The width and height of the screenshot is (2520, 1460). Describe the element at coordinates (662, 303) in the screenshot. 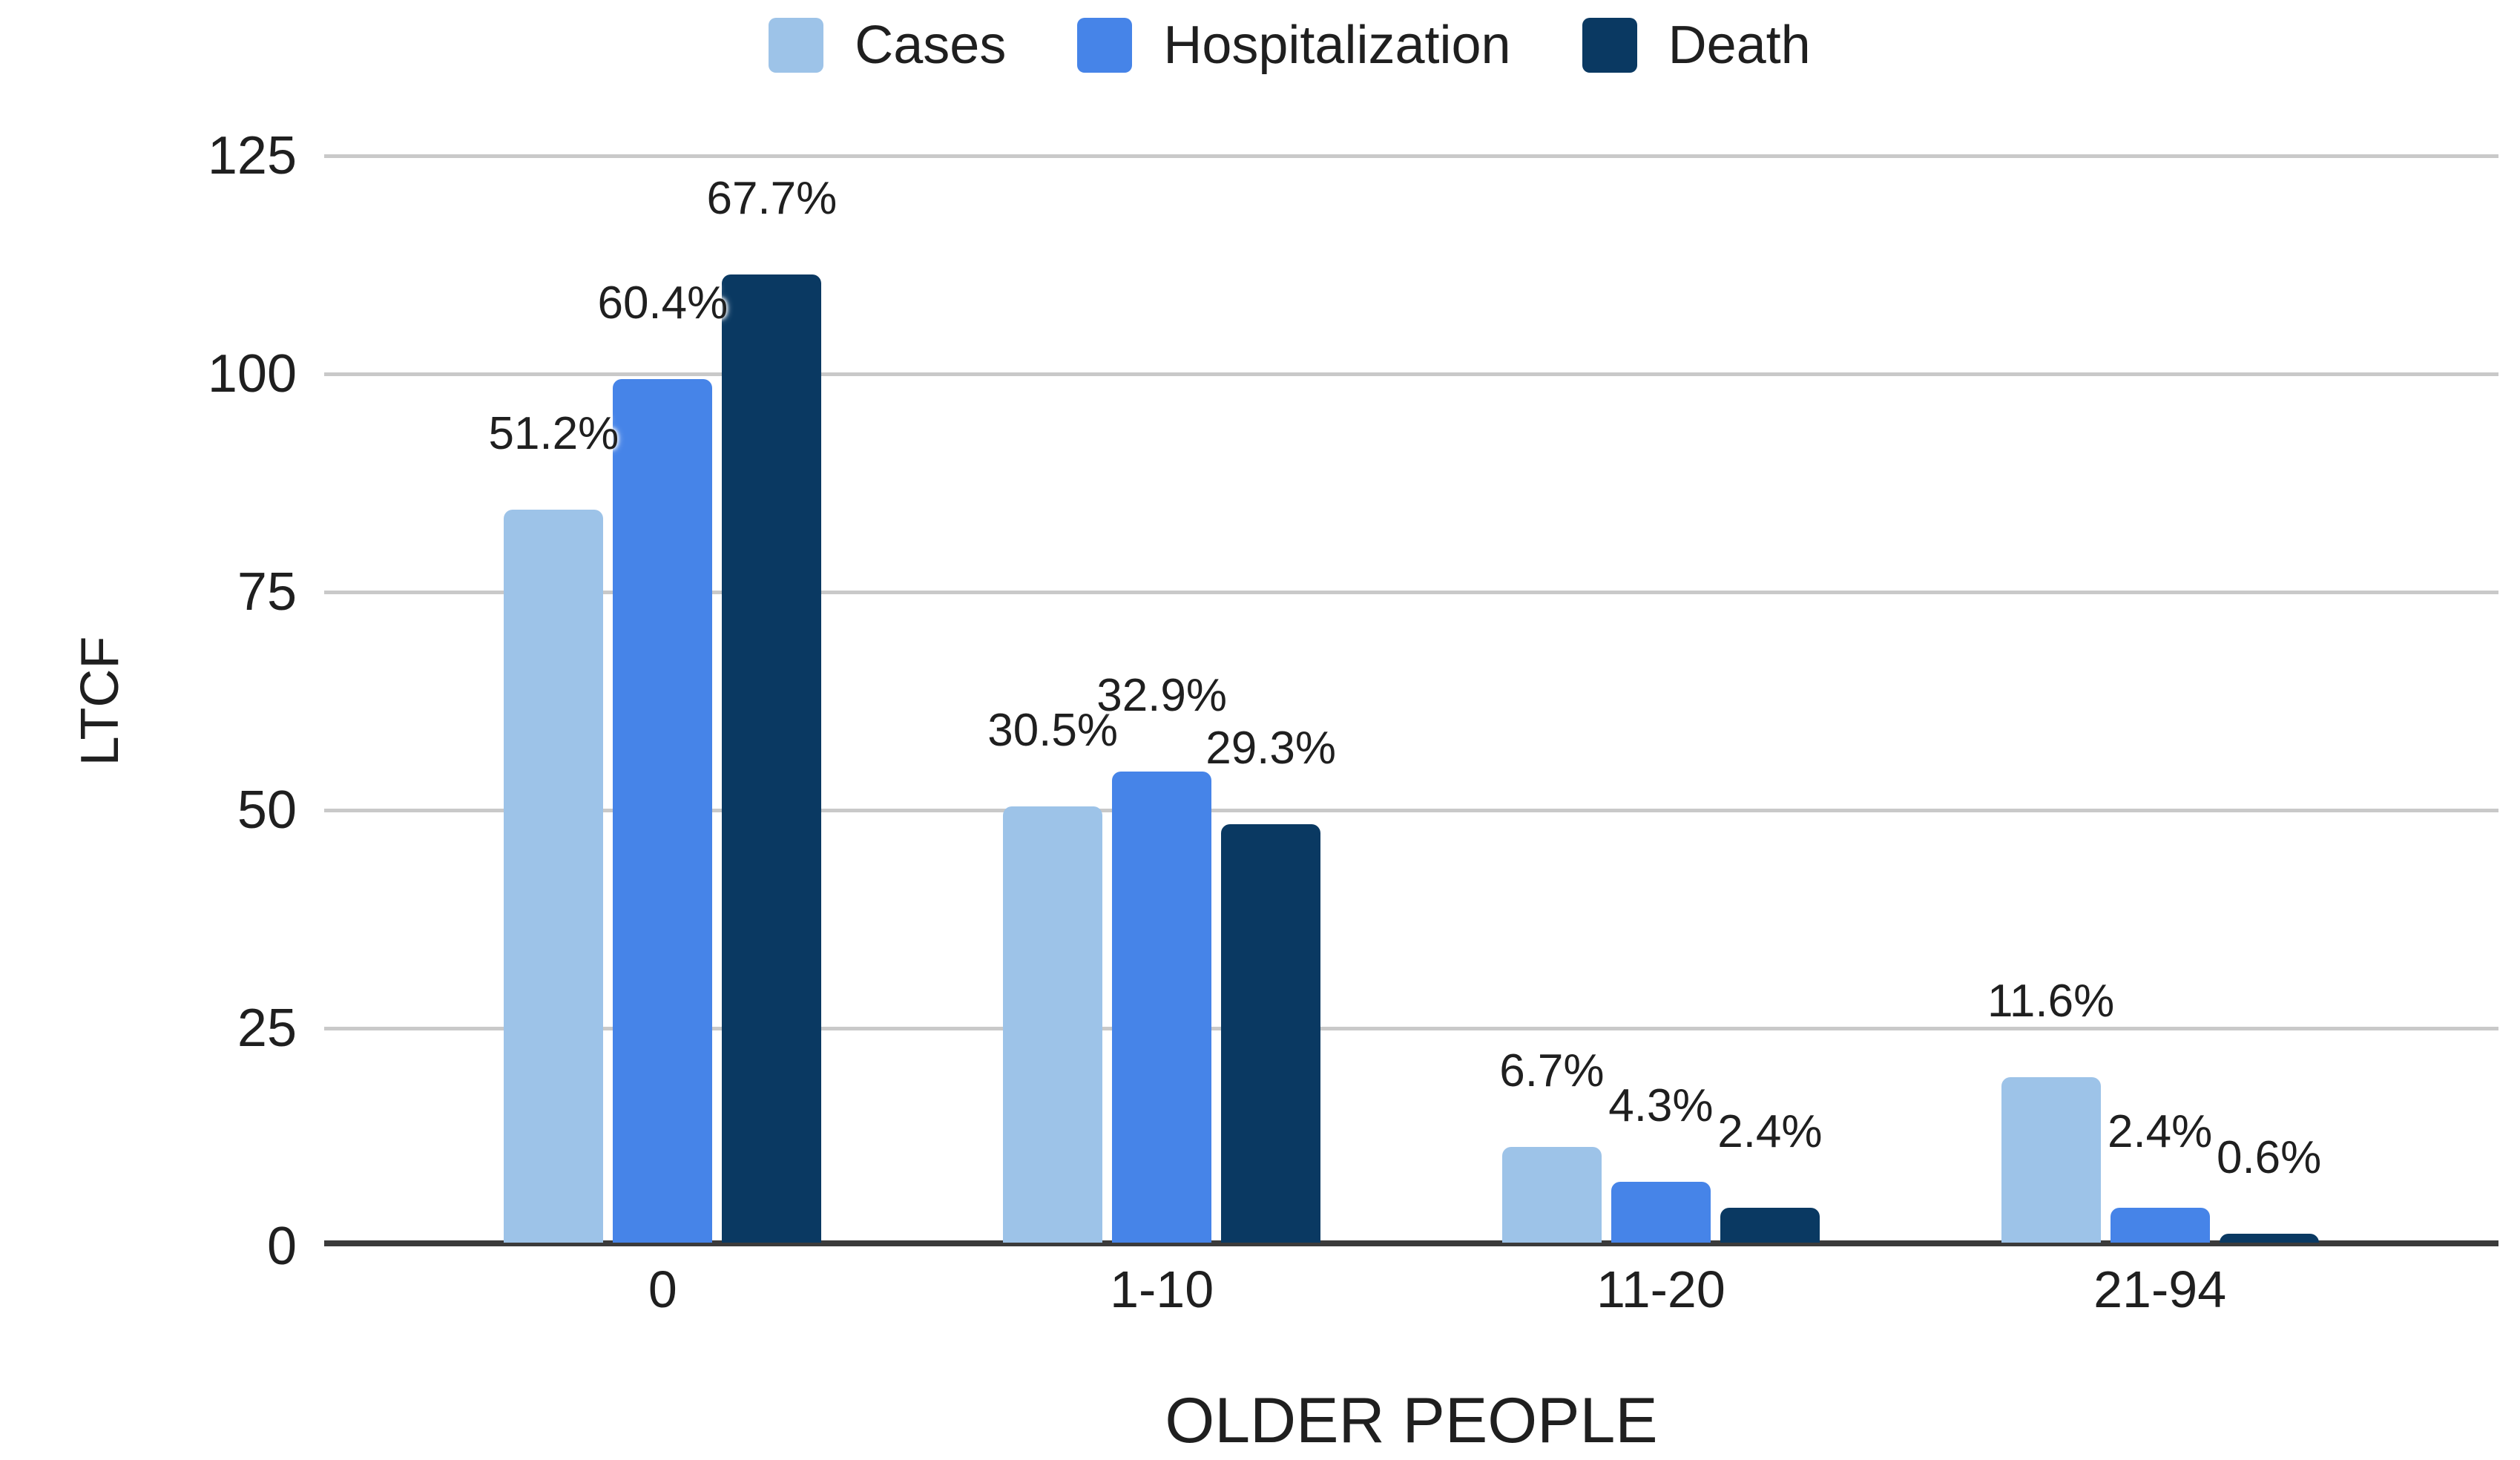

I see `bar-value-label: 60.4%` at that location.